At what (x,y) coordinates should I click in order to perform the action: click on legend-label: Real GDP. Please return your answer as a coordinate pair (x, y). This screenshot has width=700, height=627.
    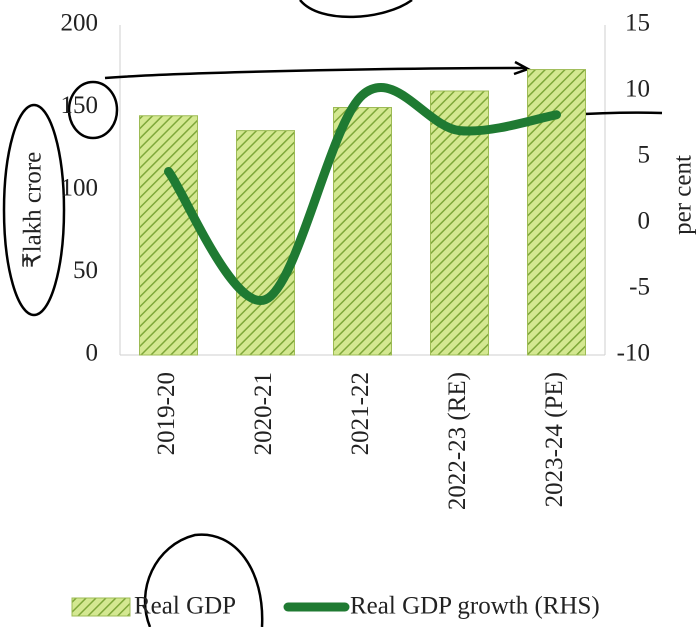
    Looking at the image, I should click on (185, 606).